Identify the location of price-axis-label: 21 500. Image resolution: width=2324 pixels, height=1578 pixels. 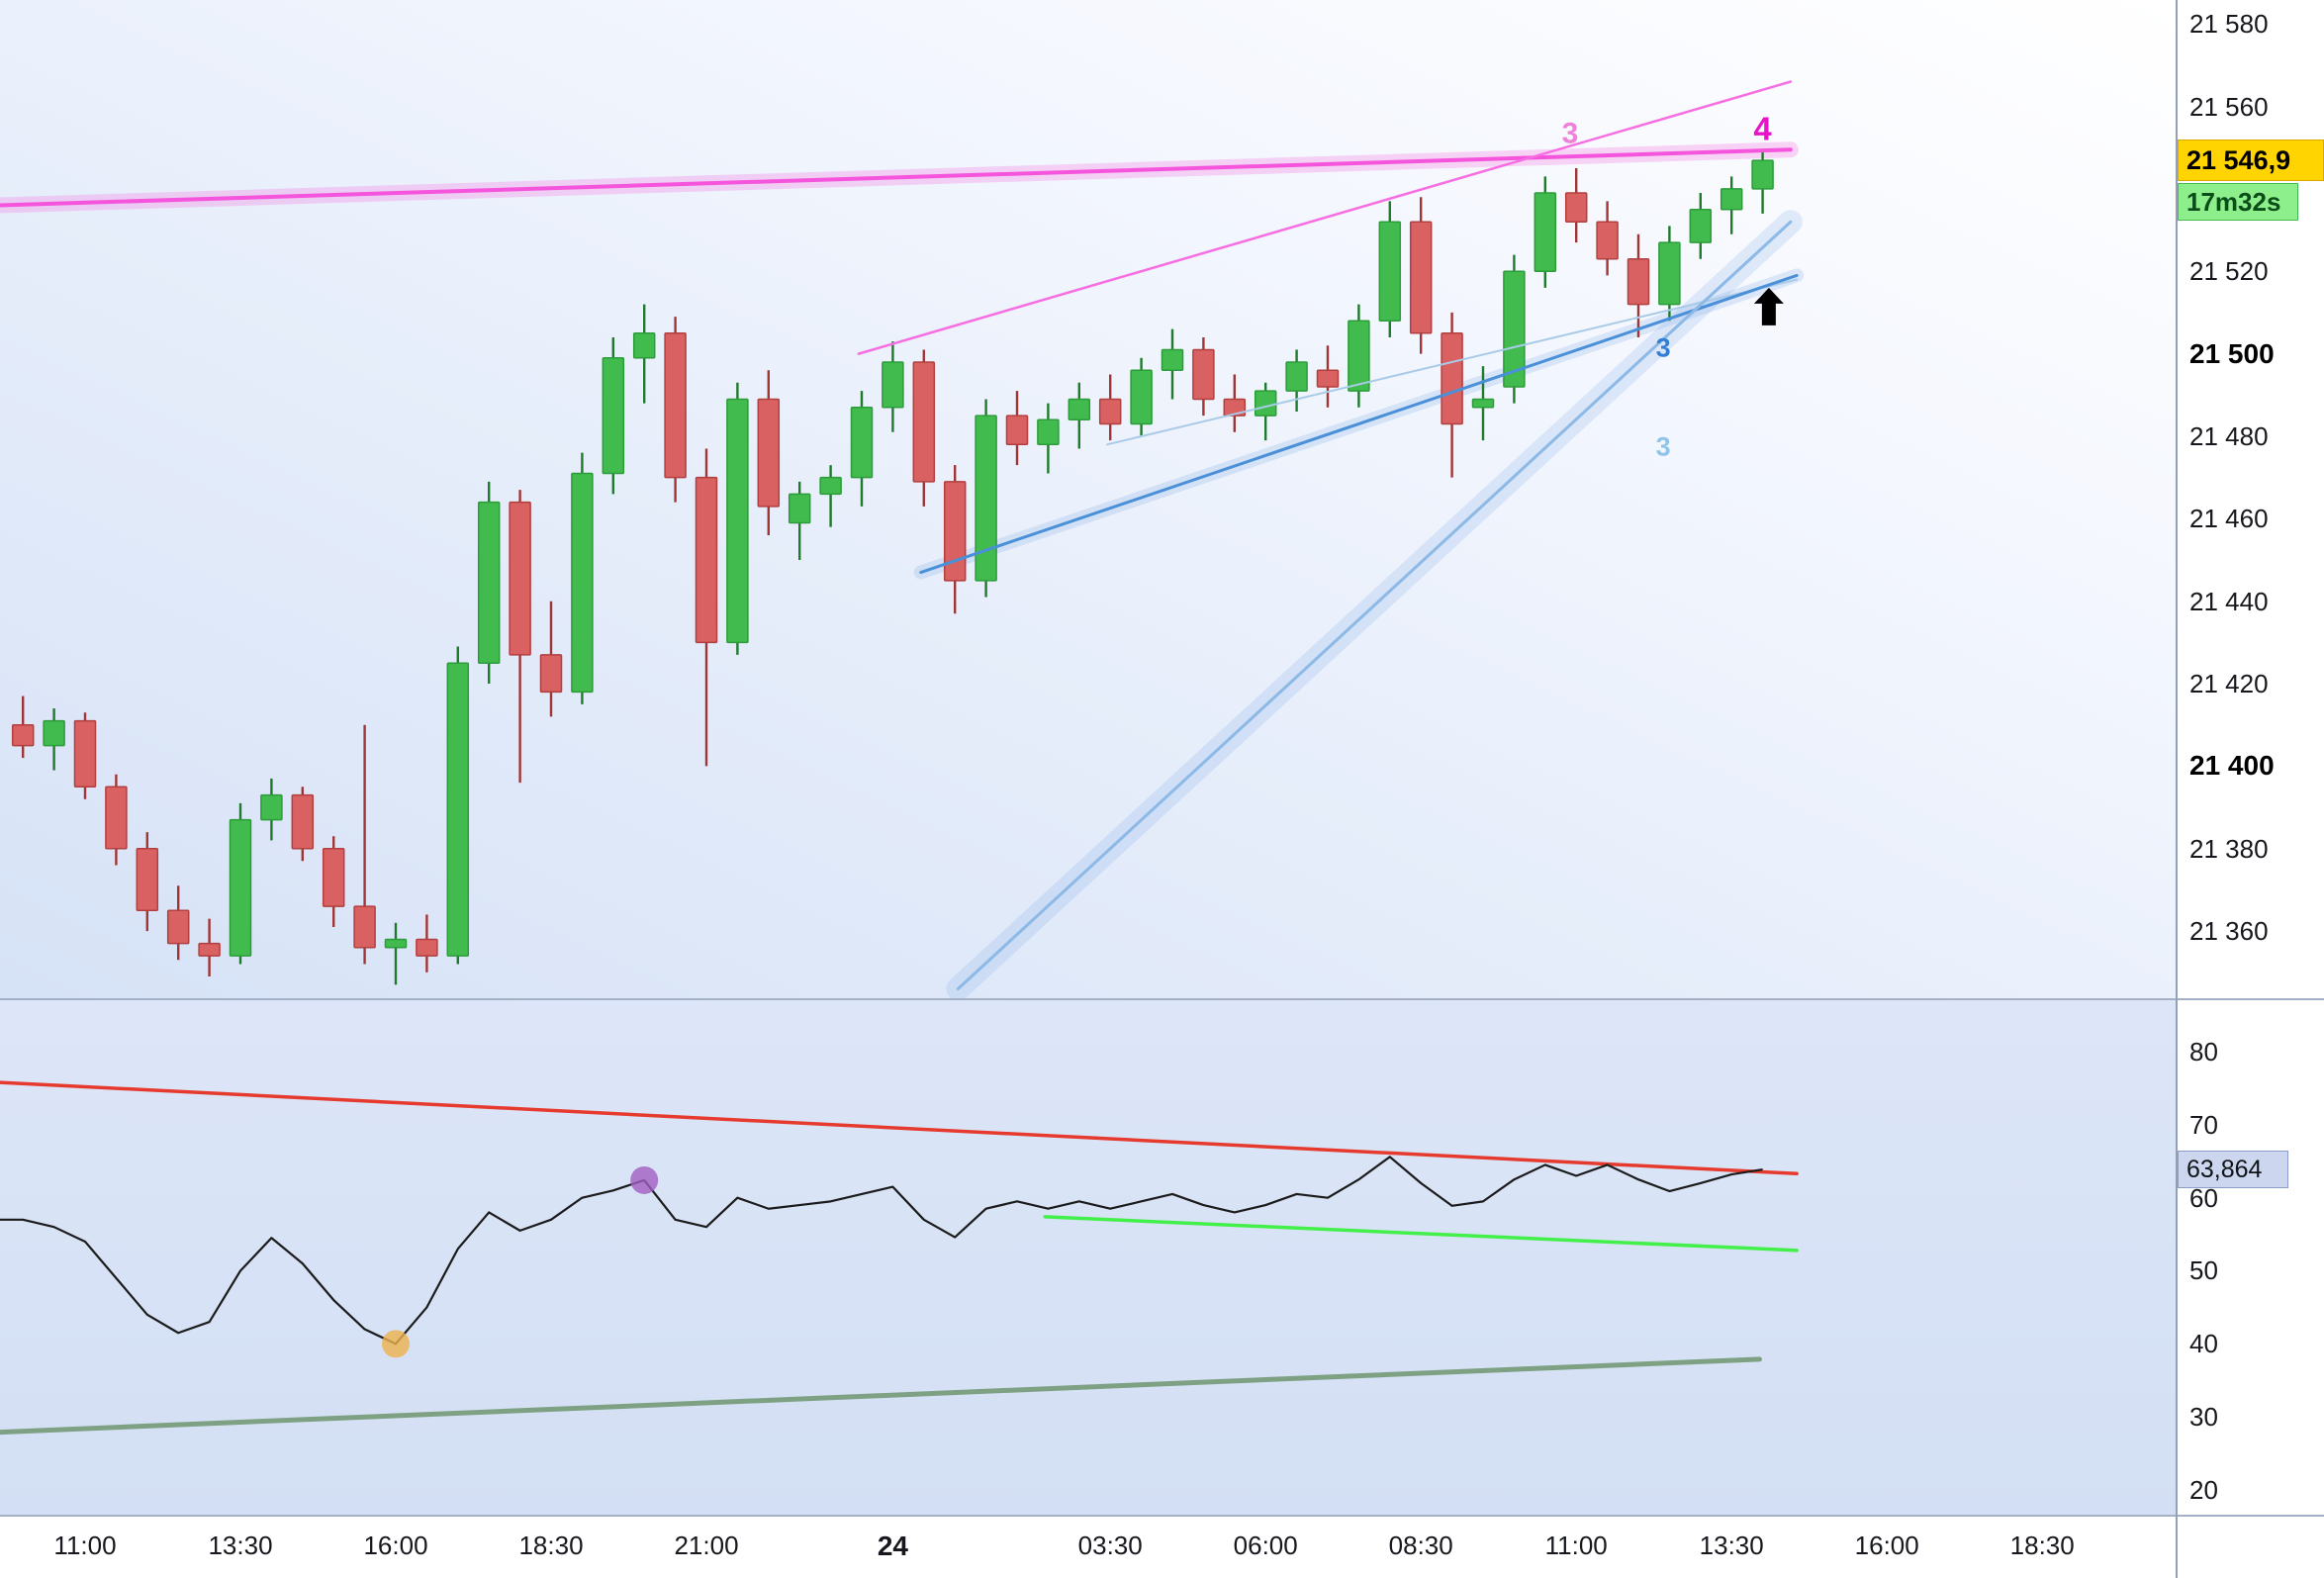
(2232, 353).